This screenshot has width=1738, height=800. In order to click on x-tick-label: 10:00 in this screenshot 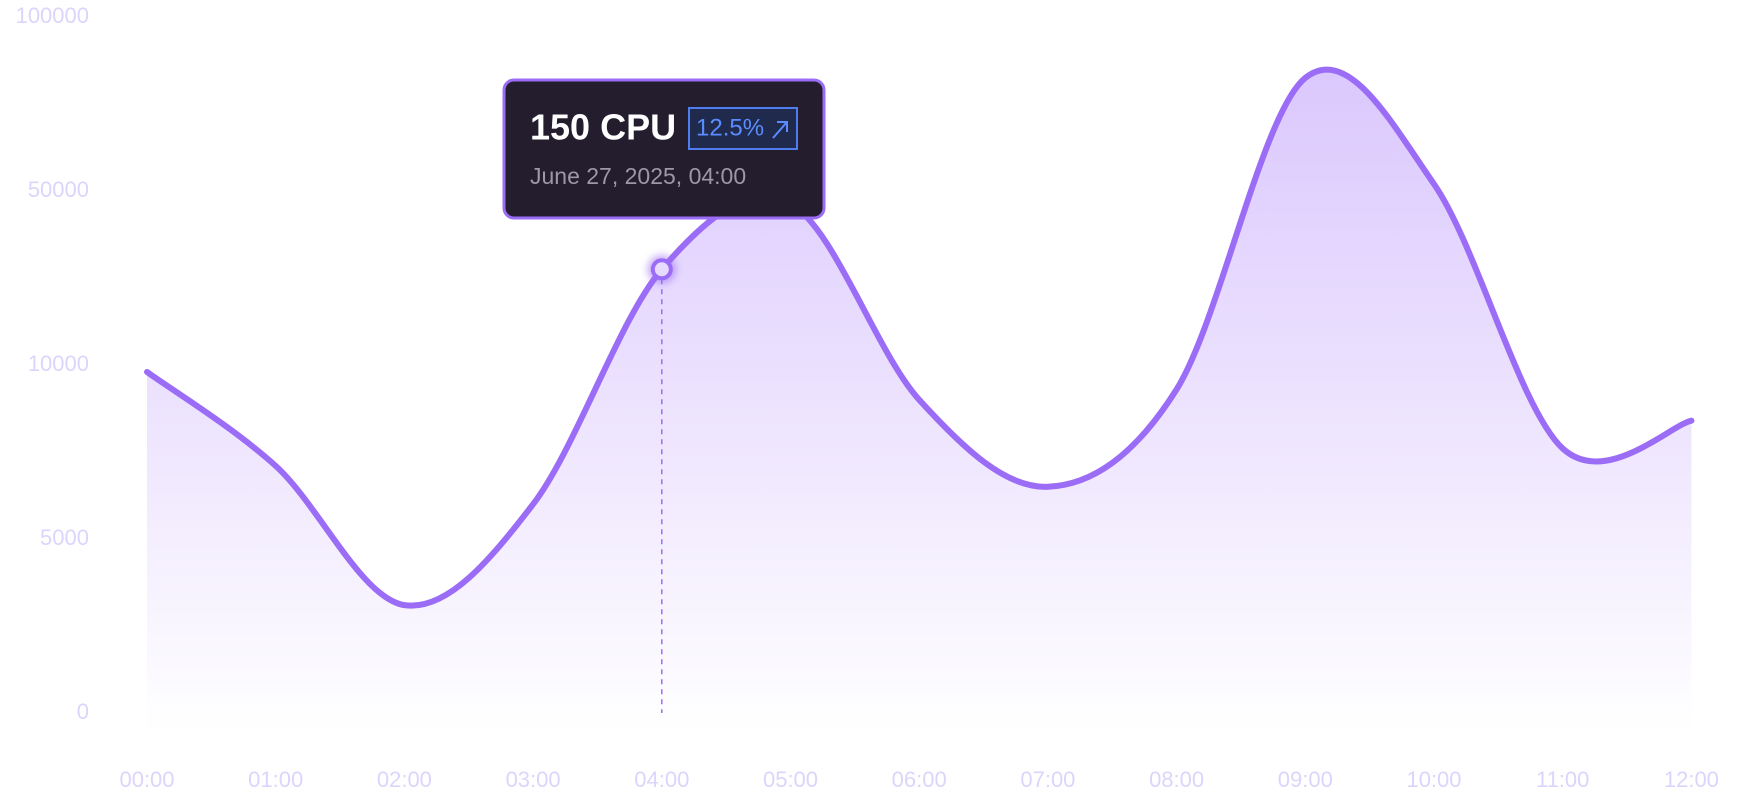, I will do `click(1433, 779)`.